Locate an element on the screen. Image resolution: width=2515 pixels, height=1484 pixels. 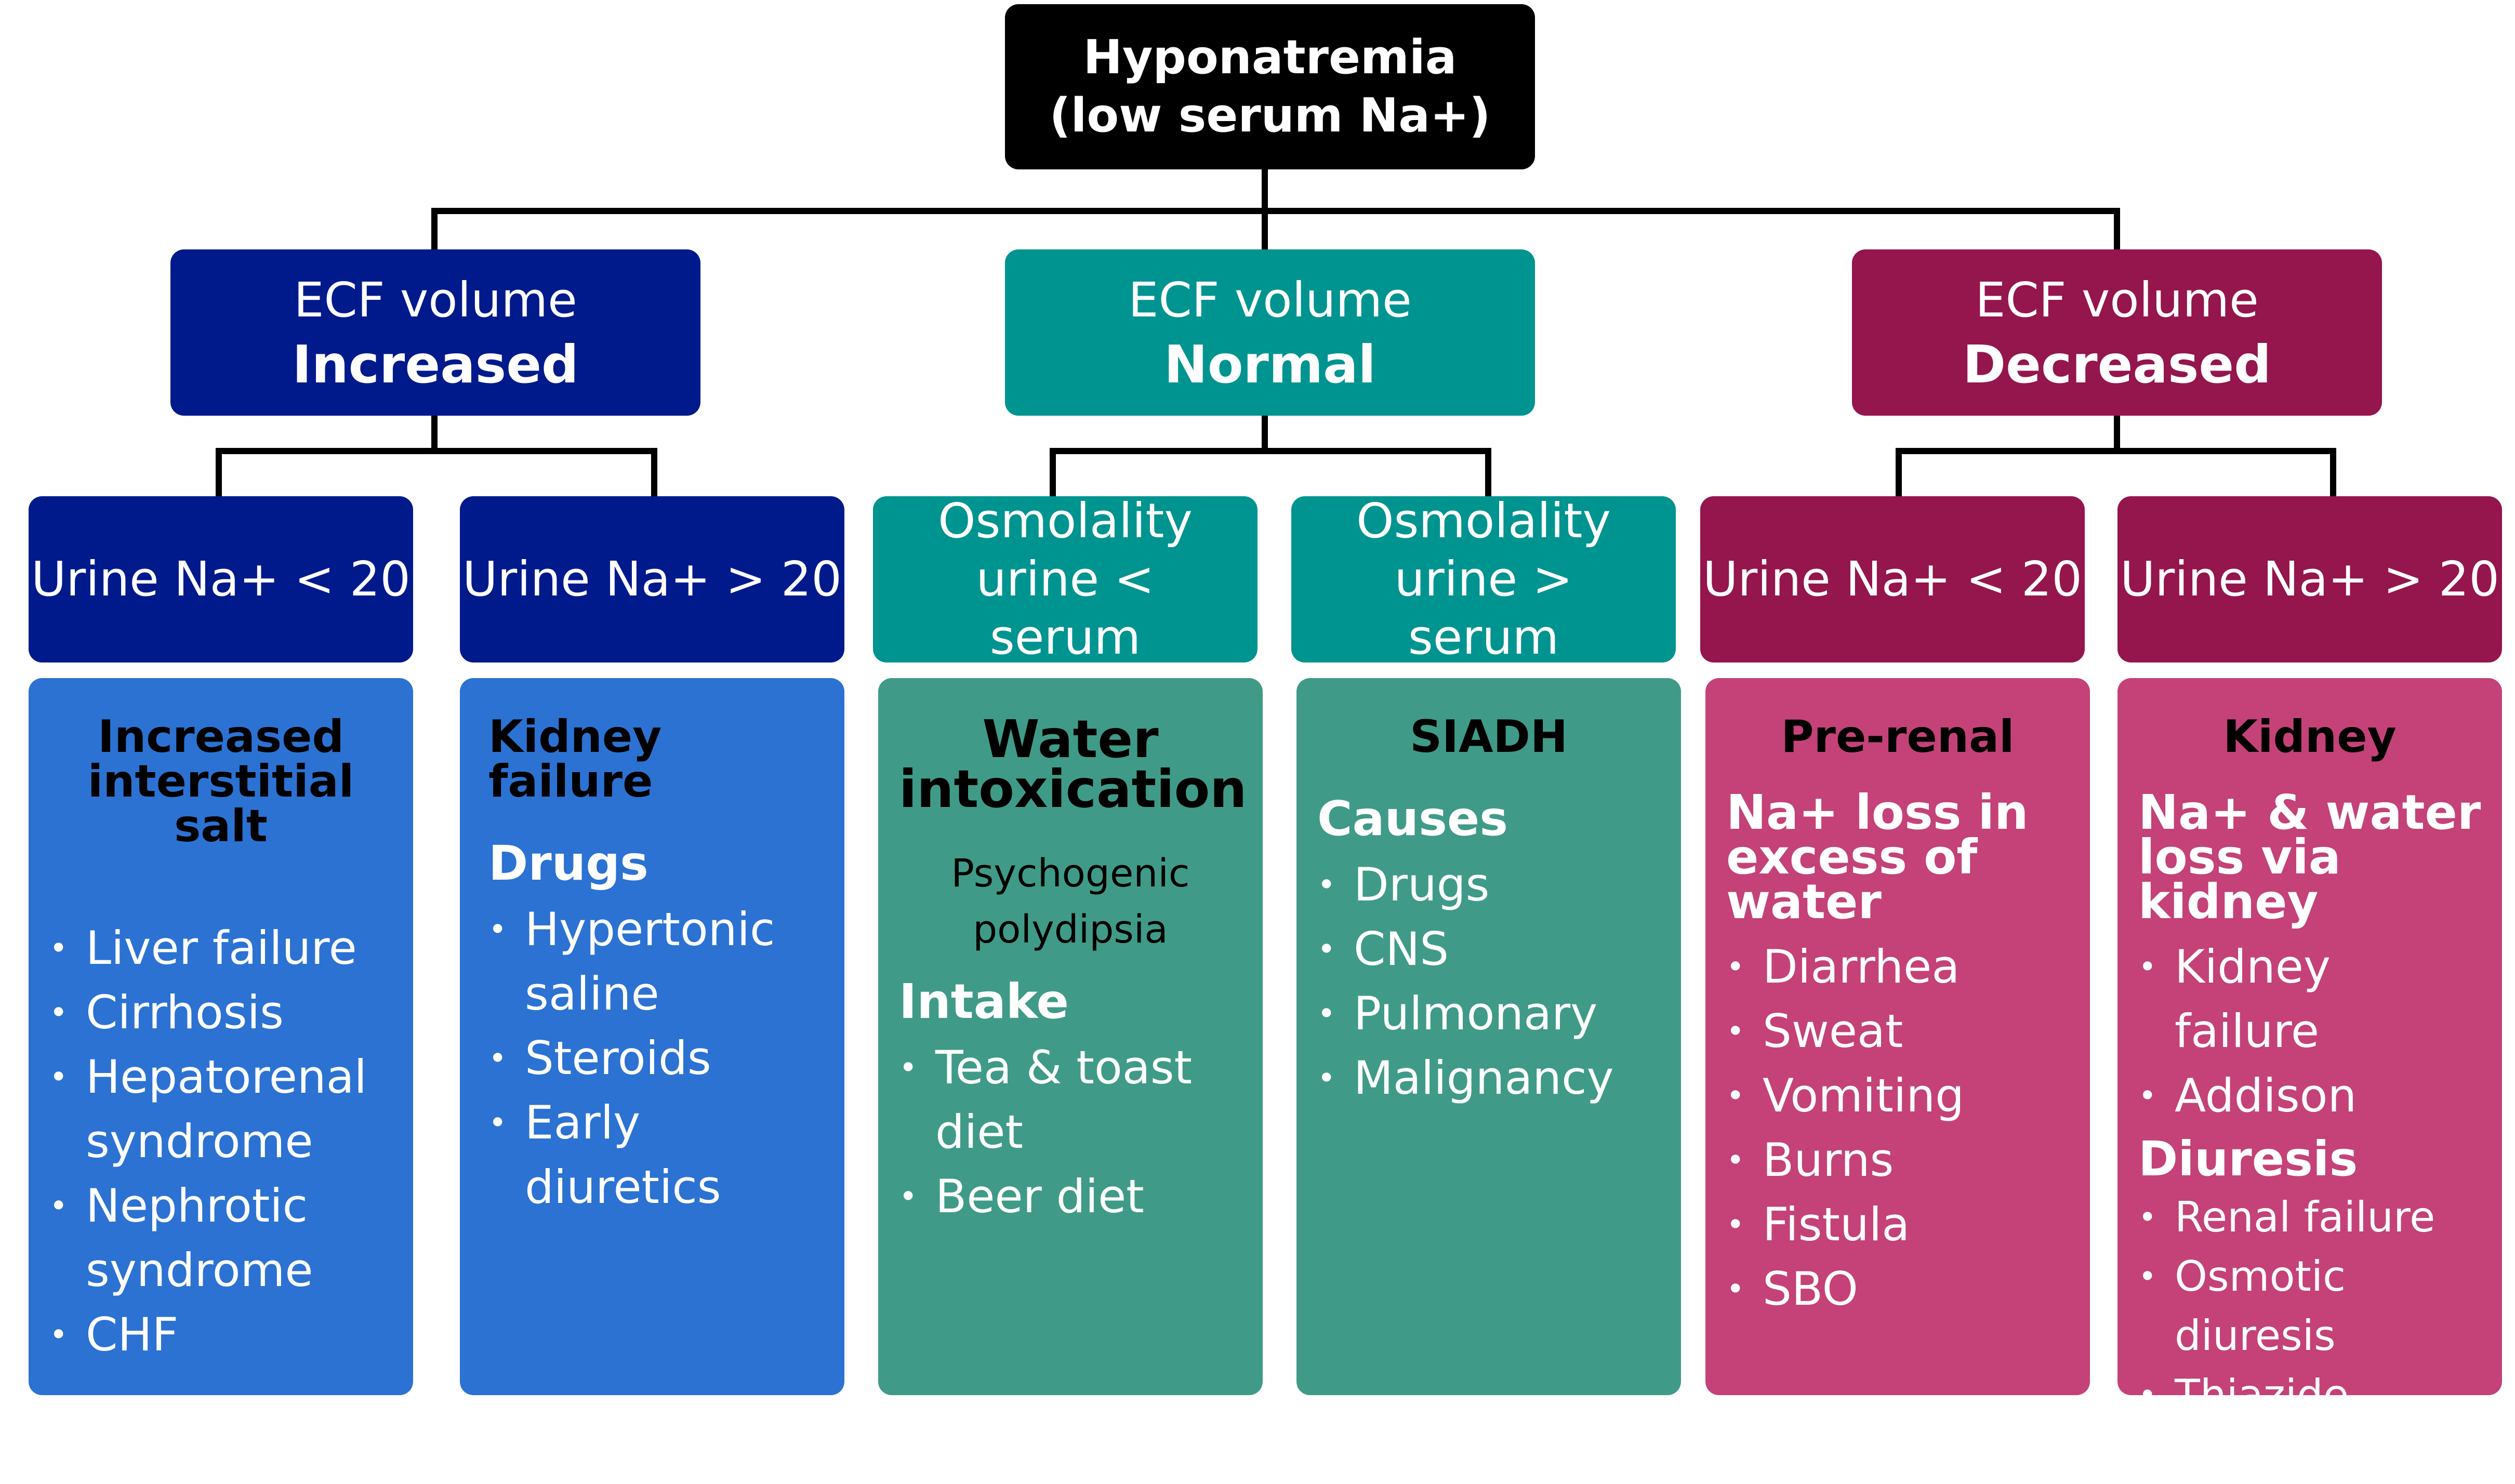
ecf-decreased-node: ECF volume Decreased is located at coordinates (2117, 332).